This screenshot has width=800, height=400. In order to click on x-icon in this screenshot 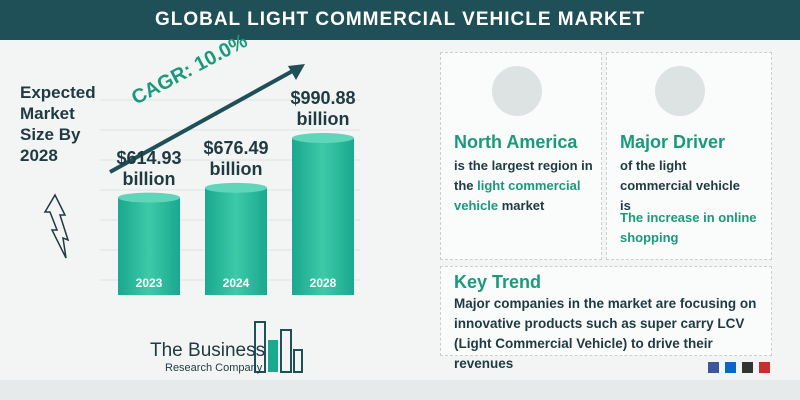, I will do `click(747, 367)`.